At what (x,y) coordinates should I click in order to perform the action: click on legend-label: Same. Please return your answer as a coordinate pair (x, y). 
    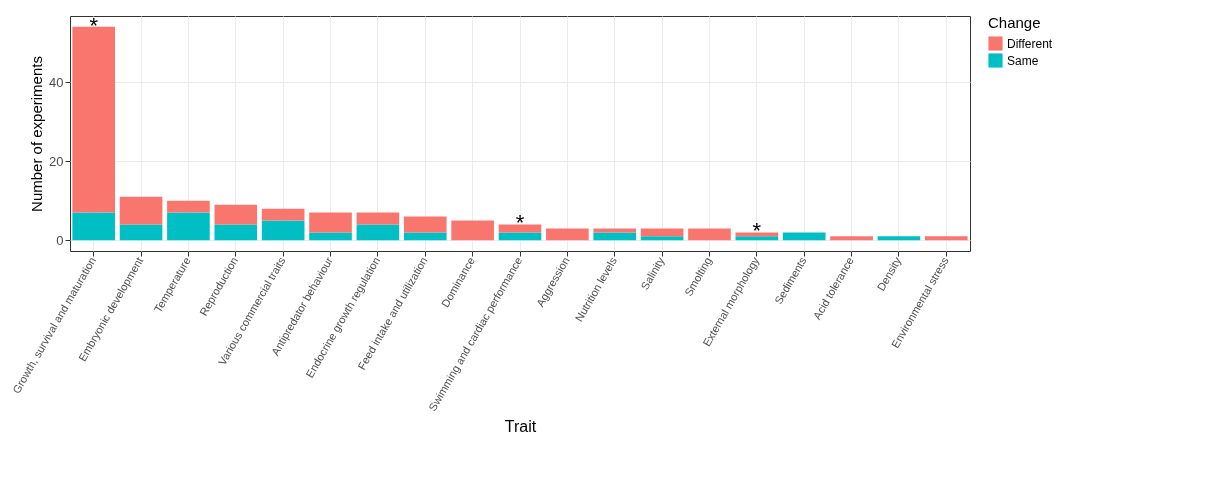
    Looking at the image, I should click on (1023, 60).